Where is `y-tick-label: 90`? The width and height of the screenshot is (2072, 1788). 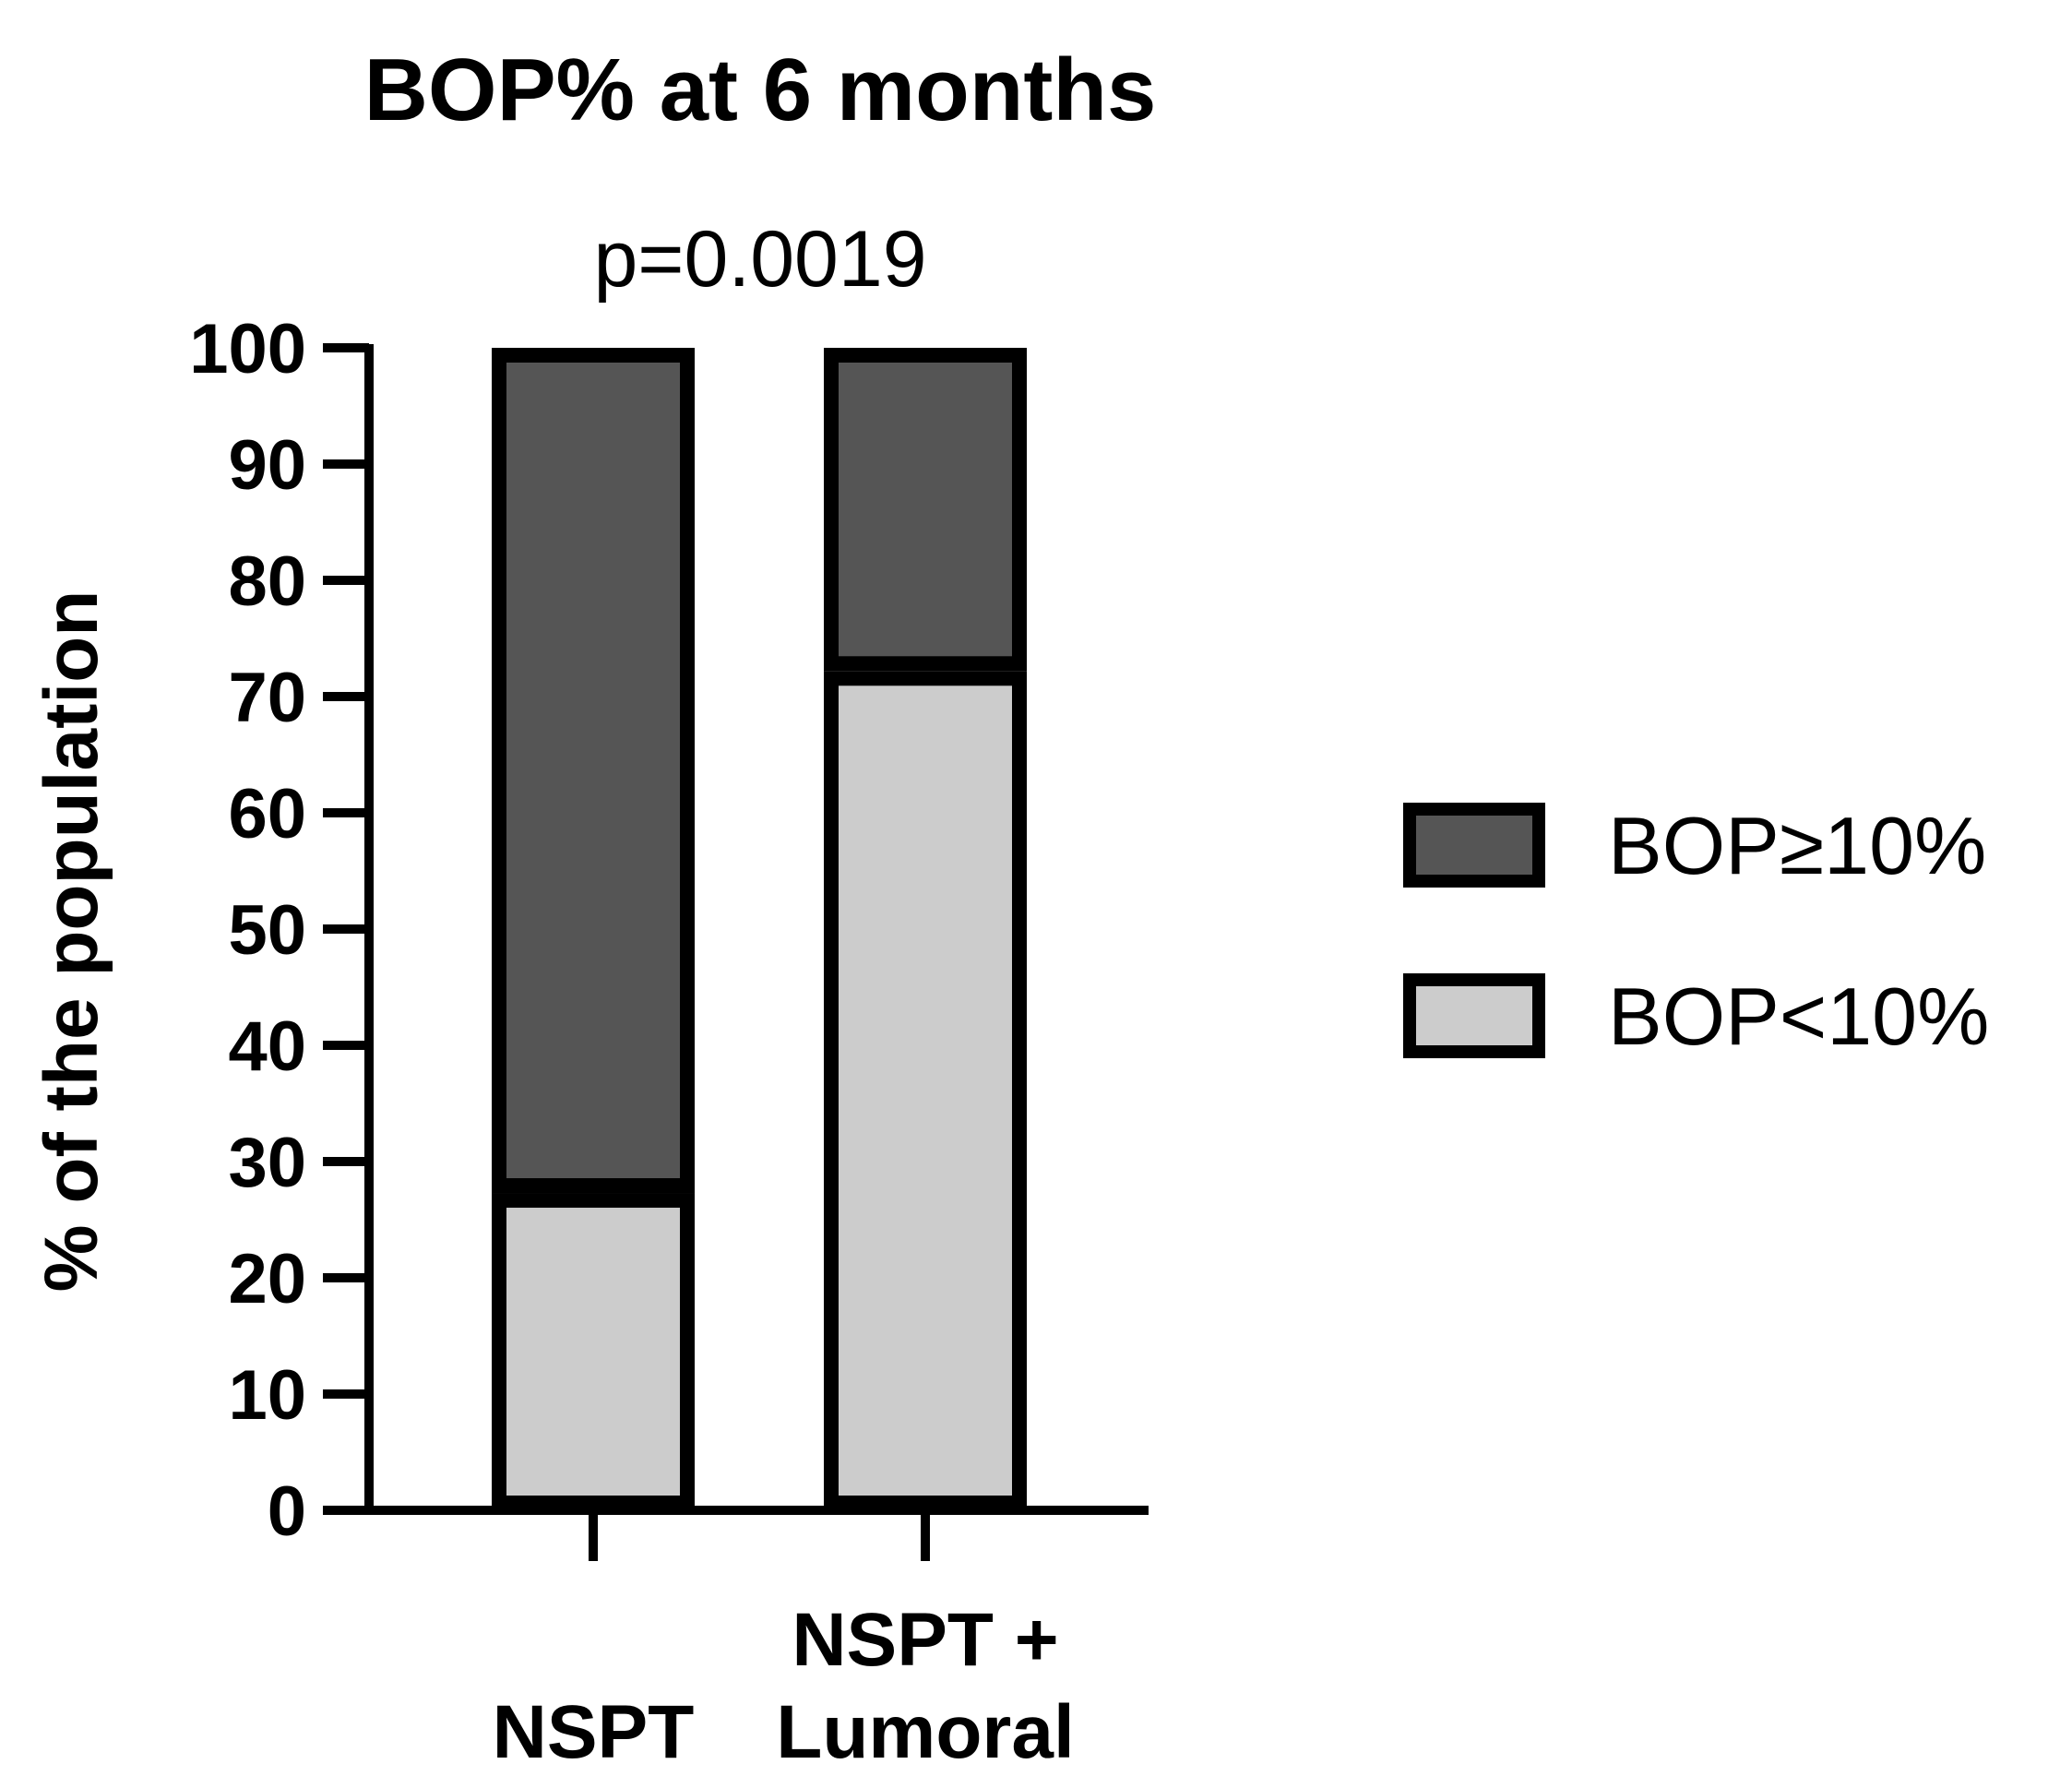 y-tick-label: 90 is located at coordinates (267, 465).